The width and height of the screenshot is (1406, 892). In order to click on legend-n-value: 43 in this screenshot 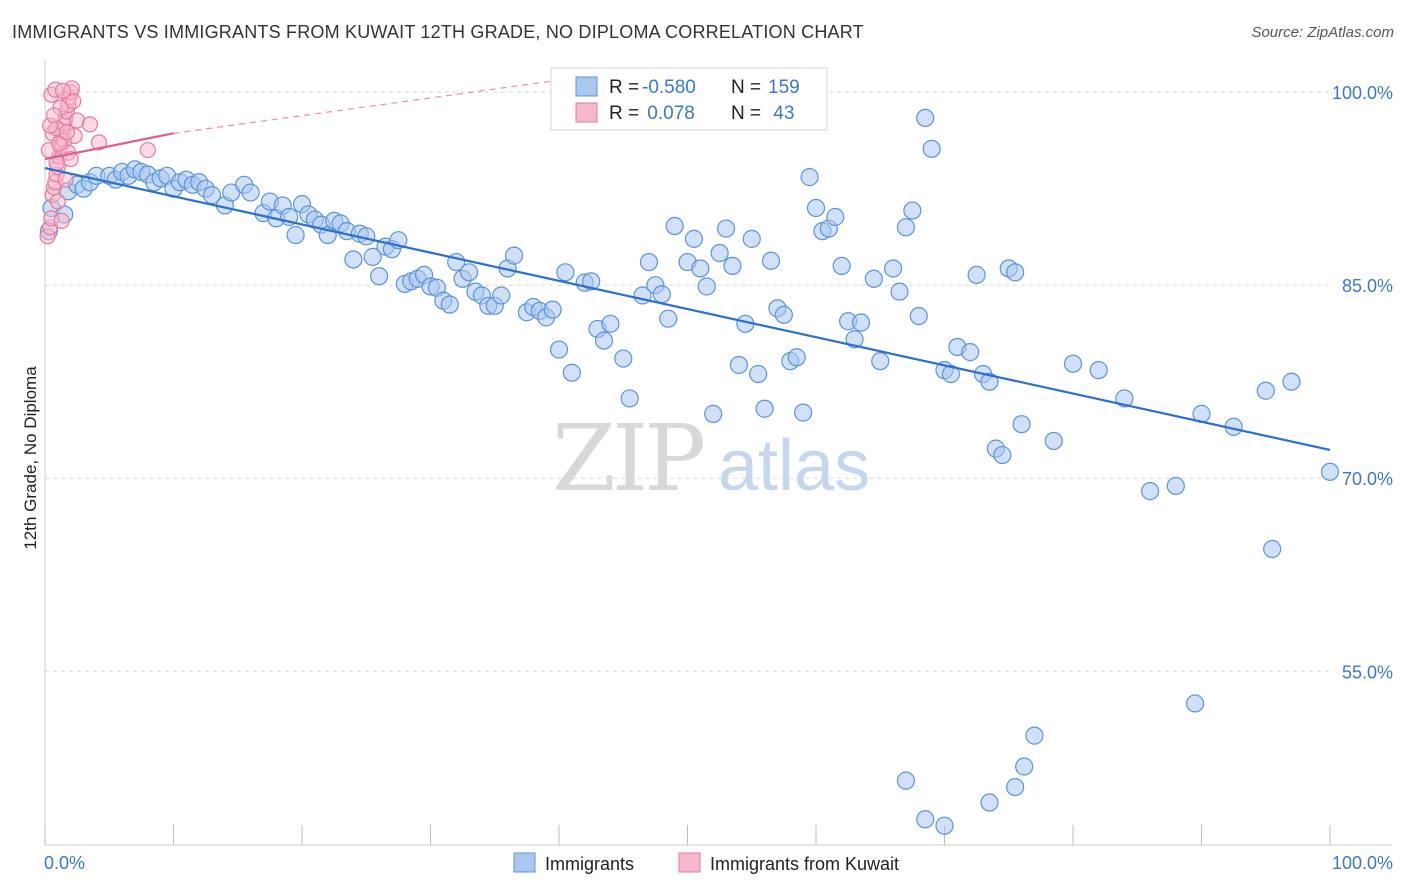, I will do `click(781, 113)`.